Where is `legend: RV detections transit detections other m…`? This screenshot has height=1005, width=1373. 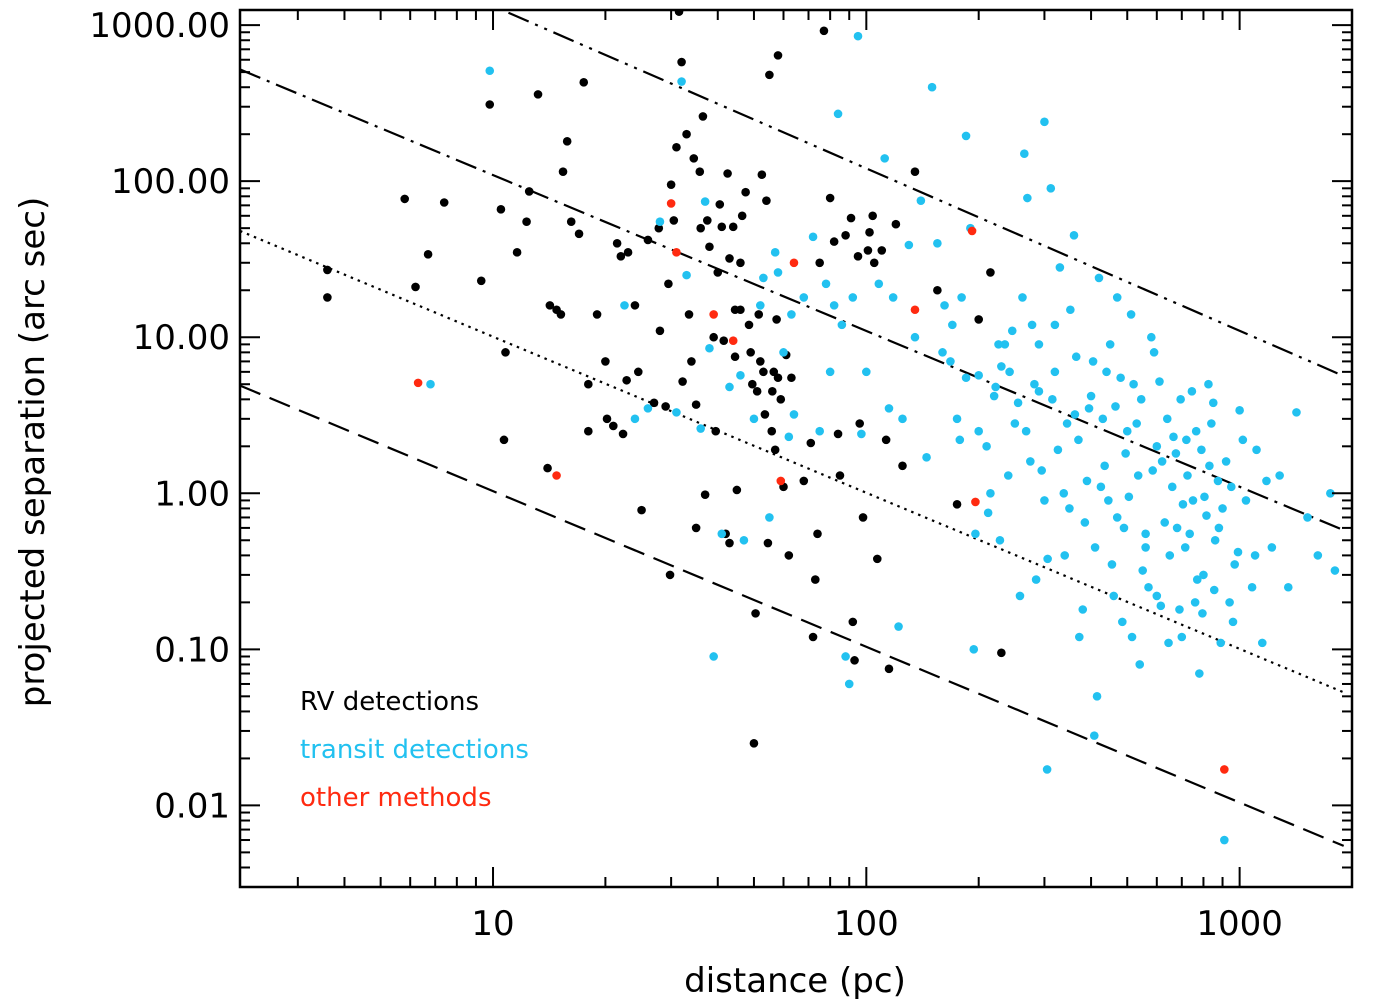 legend: RV detections transit detections other m… is located at coordinates (414, 750).